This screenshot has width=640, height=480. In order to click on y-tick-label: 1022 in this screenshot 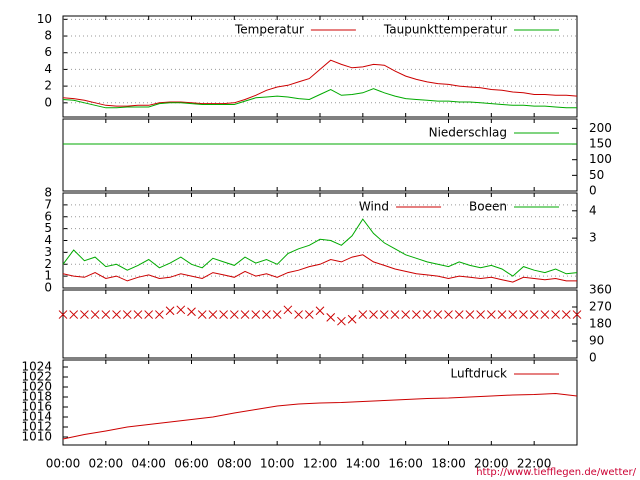, I will do `click(36, 377)`.